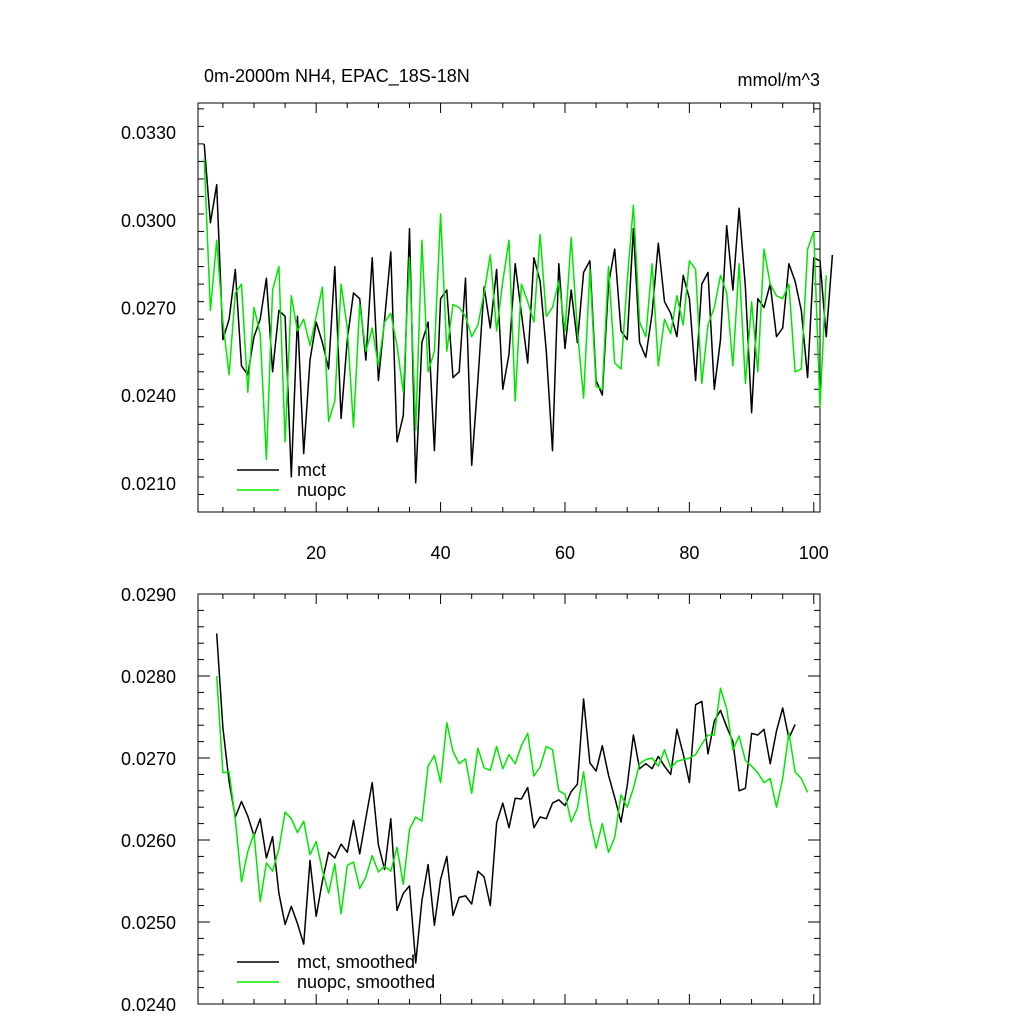 The image size is (1024, 1024). I want to click on y-tick-label: 0.0280, so click(148, 677).